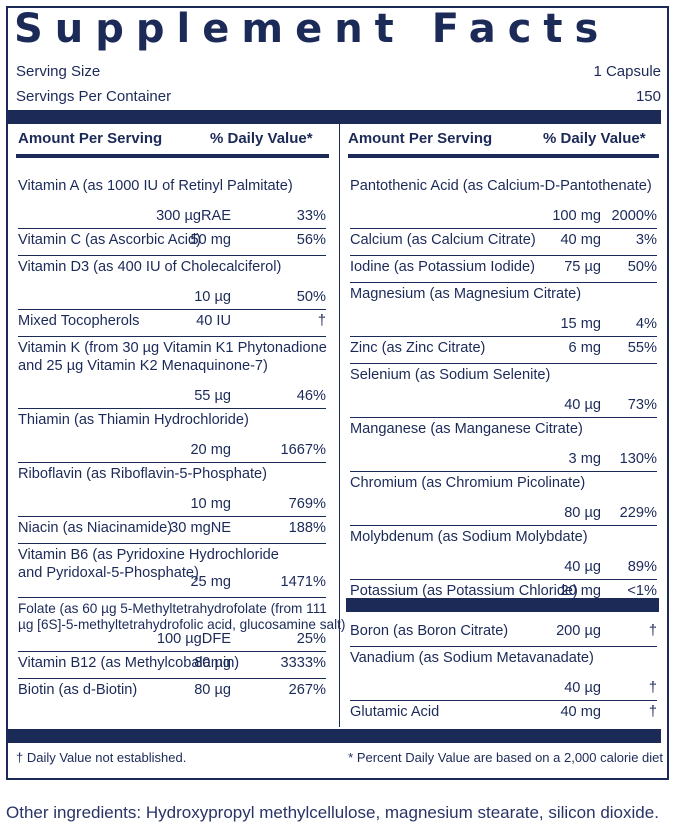  I want to click on nutrient-row: Niacin (as Niacinamide) 30 mgNE 188%, so click(172, 530).